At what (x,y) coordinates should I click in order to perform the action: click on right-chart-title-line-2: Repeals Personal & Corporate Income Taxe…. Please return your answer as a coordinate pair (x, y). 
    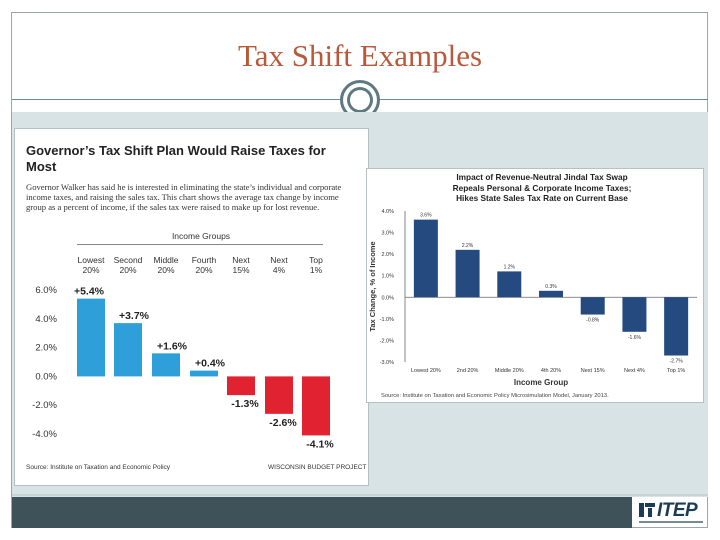
    Looking at the image, I should click on (542, 187).